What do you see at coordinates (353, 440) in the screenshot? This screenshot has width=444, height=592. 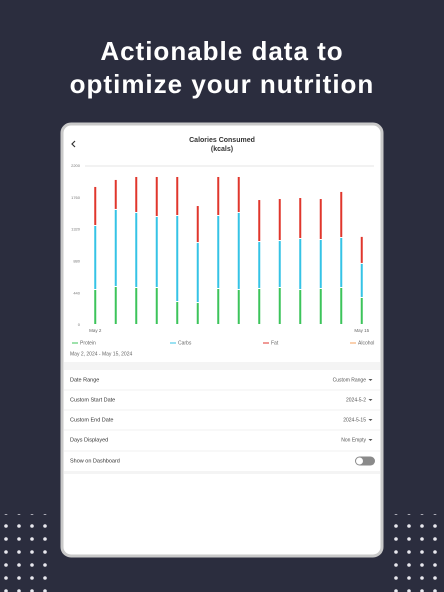 I see `setting-value: Non Empty` at bounding box center [353, 440].